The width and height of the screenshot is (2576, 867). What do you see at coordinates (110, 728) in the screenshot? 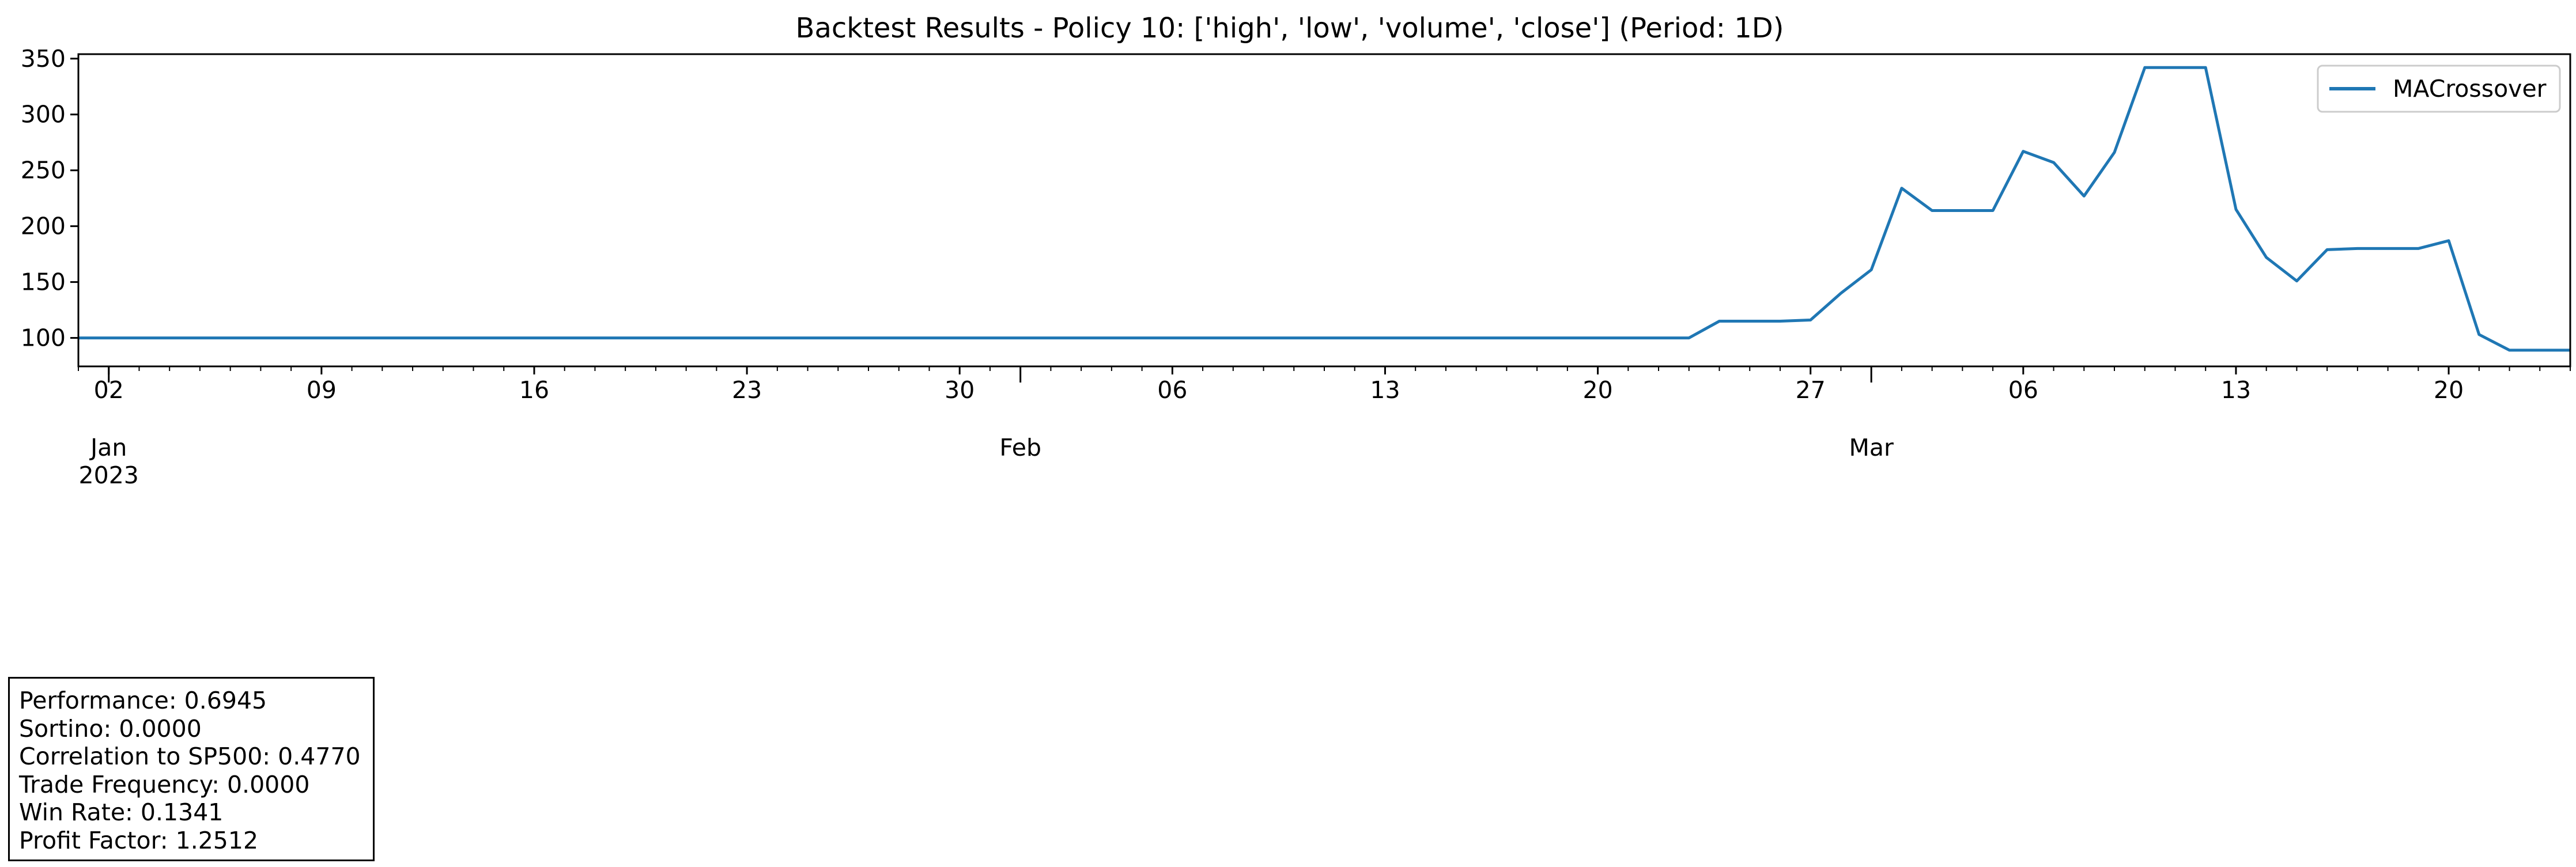
I see `stat-sortino: Sortino: 0.0000` at bounding box center [110, 728].